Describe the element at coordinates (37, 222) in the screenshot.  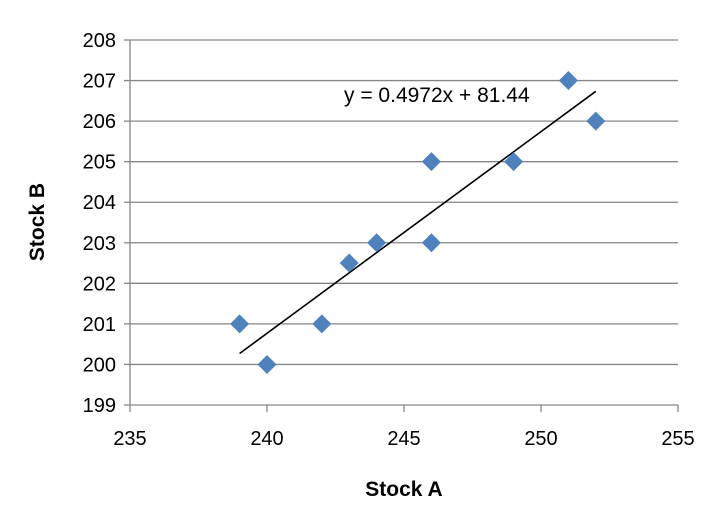
I see `y-axis-title: Stock B` at that location.